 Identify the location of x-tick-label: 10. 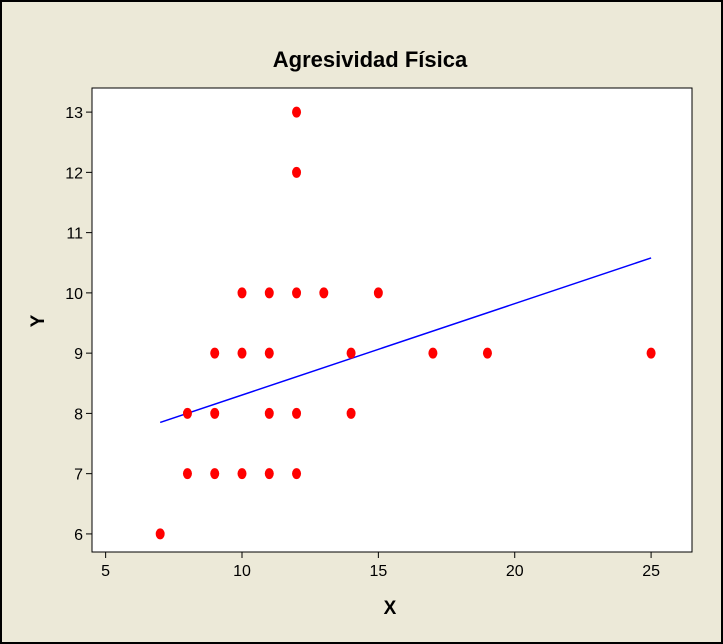
(242, 571).